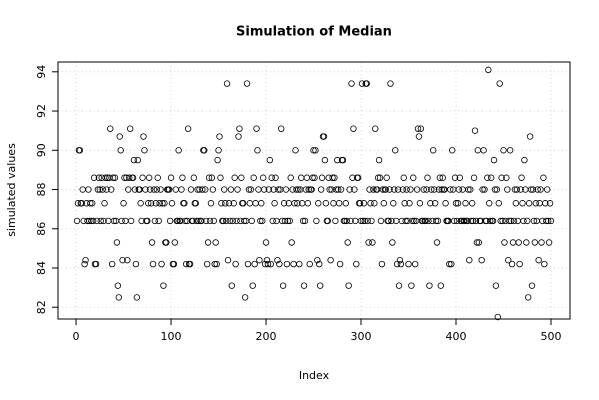  I want to click on x-tick-label: 100, so click(171, 336).